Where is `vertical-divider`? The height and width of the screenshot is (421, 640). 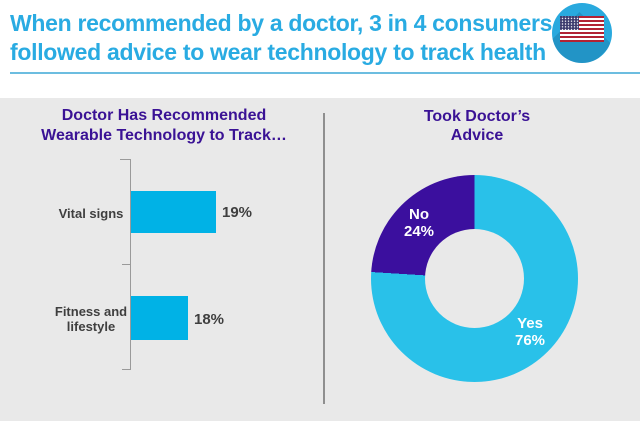 vertical-divider is located at coordinates (324, 258).